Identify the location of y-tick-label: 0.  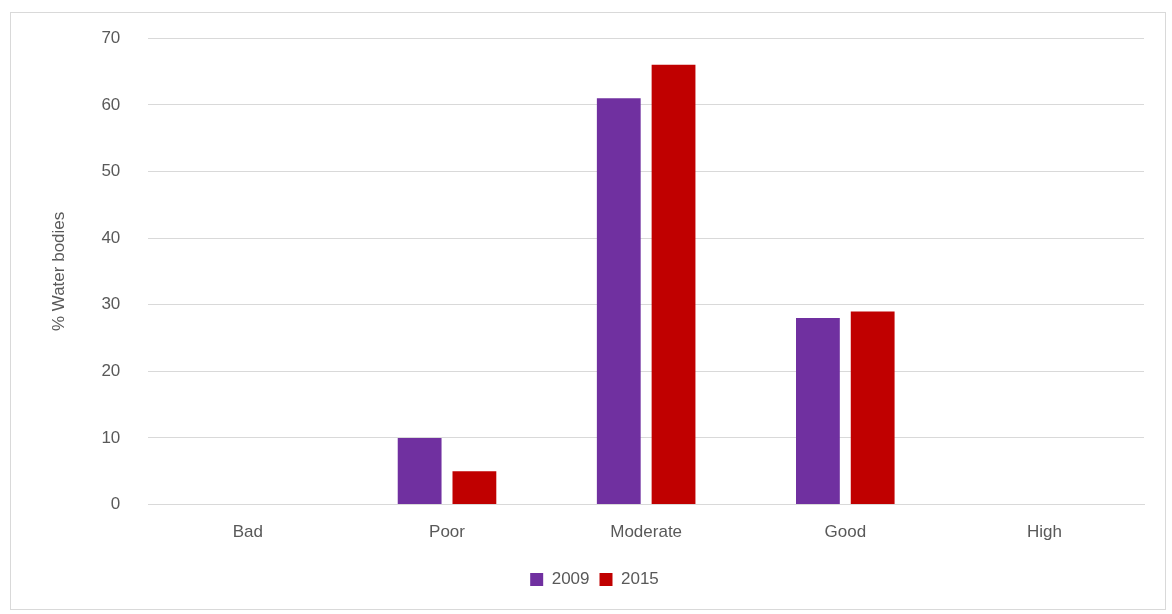
(115, 504).